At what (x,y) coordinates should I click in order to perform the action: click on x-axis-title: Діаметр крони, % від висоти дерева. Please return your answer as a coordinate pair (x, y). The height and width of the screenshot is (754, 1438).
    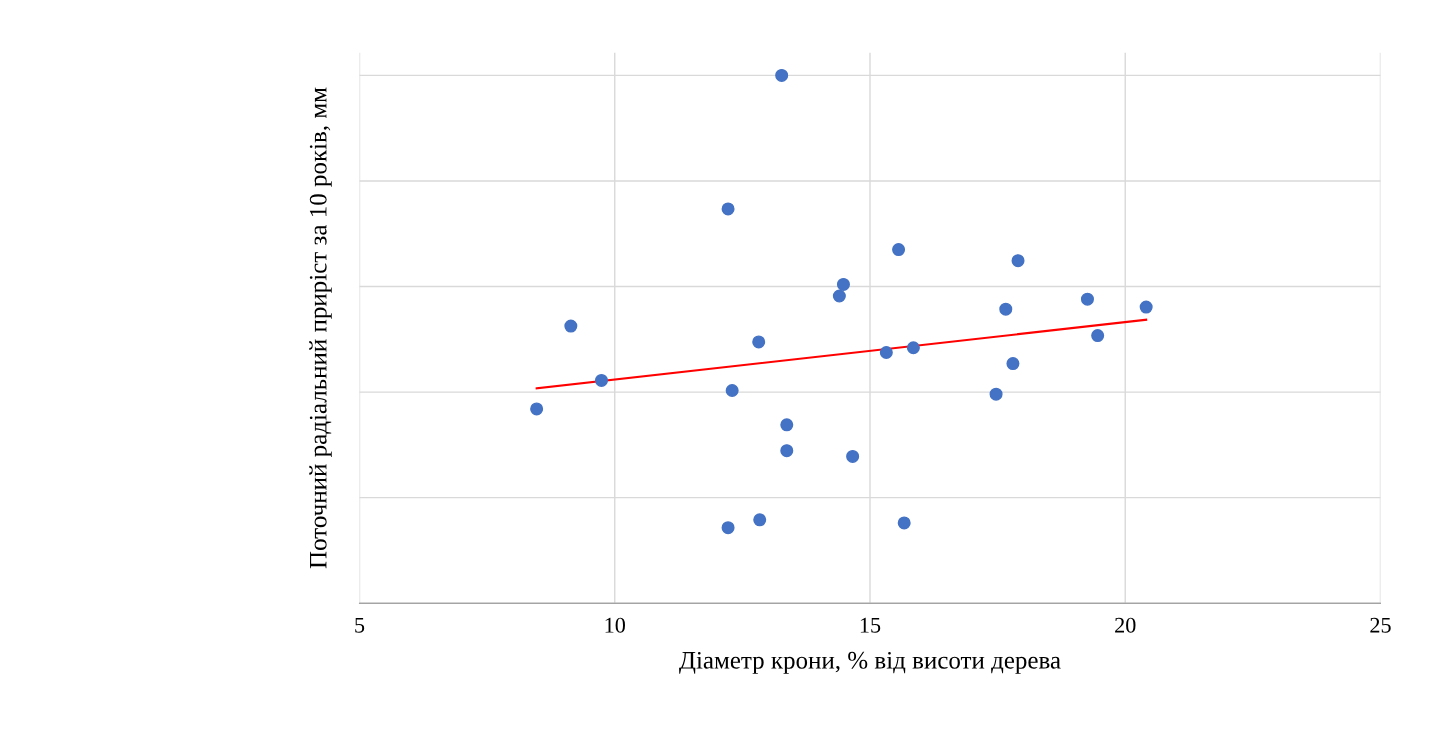
    Looking at the image, I should click on (870, 662).